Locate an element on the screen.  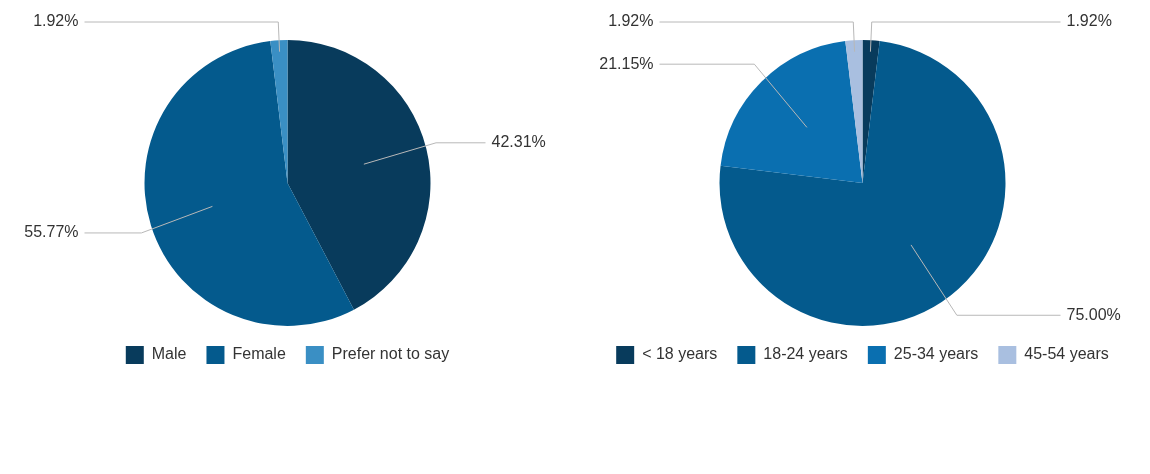
legend-label: 18-24 years is located at coordinates (805, 354).